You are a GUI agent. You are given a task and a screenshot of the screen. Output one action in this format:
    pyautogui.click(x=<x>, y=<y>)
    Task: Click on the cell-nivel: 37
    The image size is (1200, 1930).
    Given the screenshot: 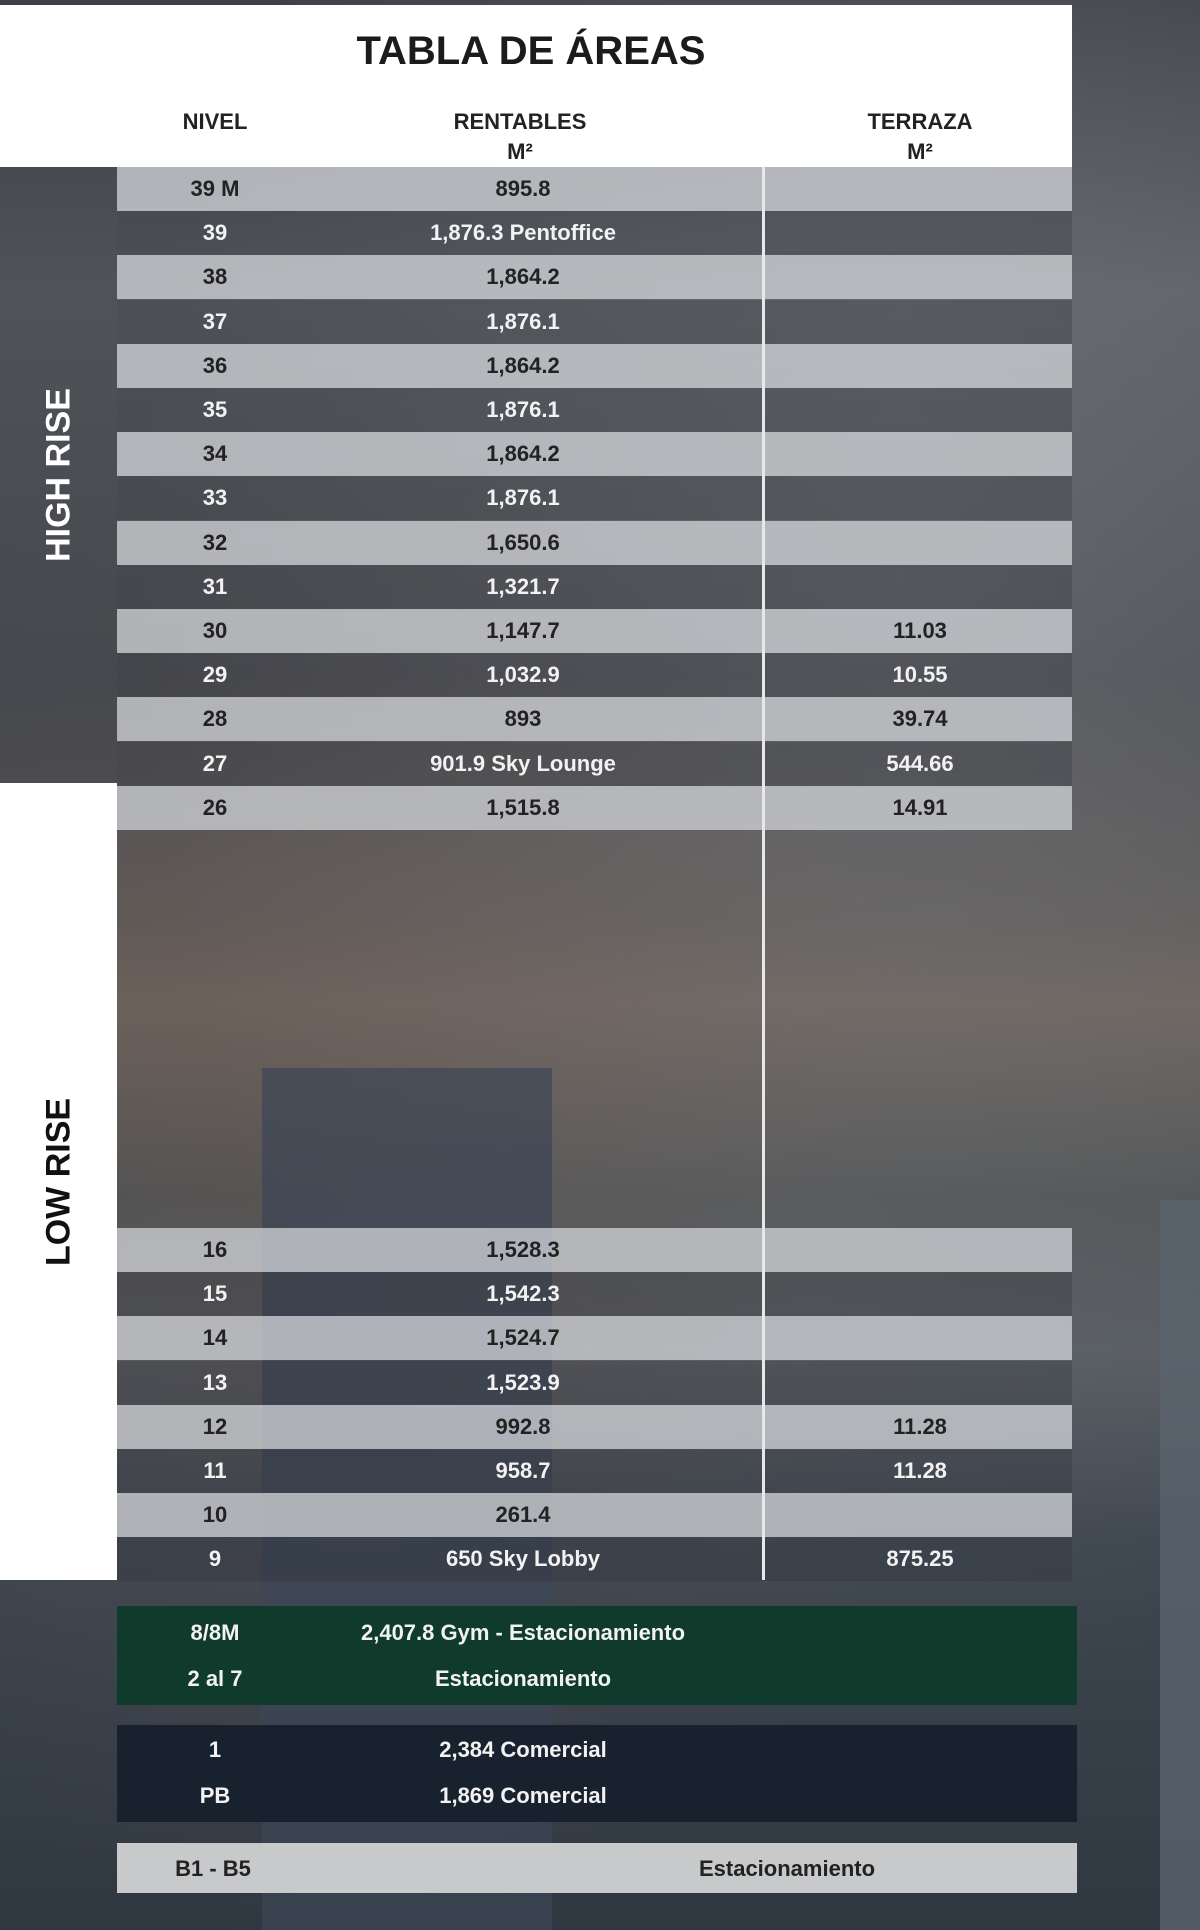 What is the action you would take?
    pyautogui.click(x=215, y=321)
    